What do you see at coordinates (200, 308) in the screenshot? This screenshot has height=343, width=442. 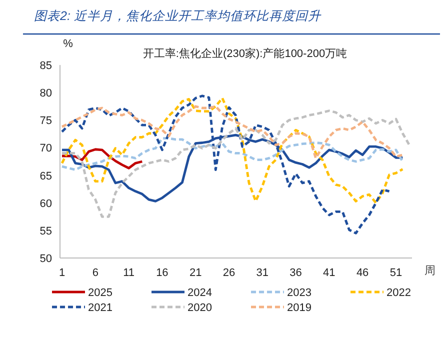 I see `legend-label: 2020` at bounding box center [200, 308].